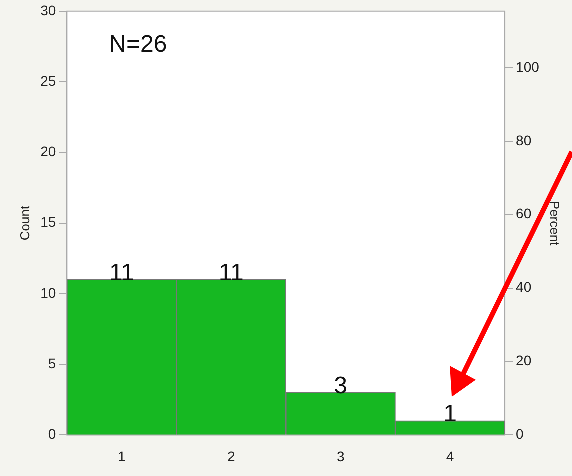 The image size is (572, 476). I want to click on y2-axis-title: Percent, so click(555, 223).